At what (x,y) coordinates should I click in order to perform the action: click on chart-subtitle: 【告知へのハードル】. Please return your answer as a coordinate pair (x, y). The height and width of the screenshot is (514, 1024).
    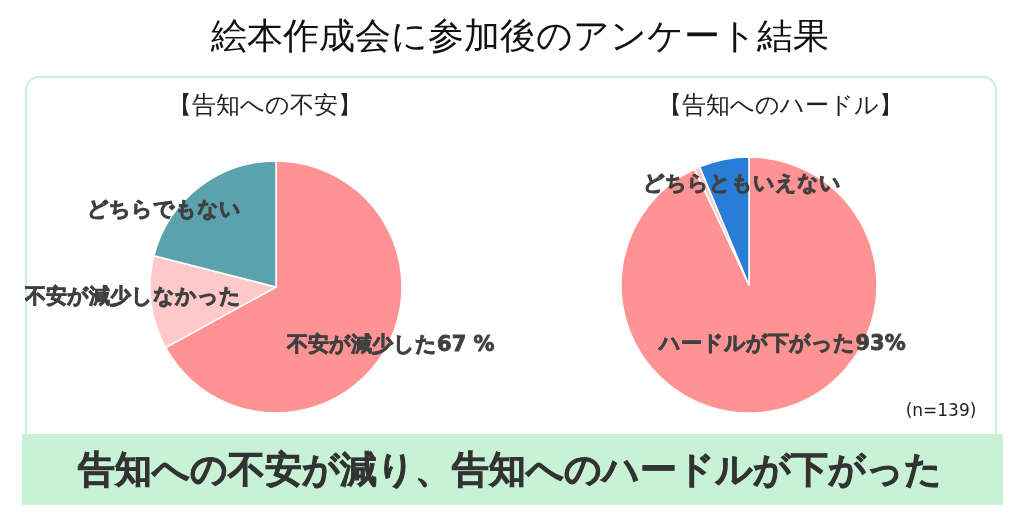
    Looking at the image, I should click on (780, 105).